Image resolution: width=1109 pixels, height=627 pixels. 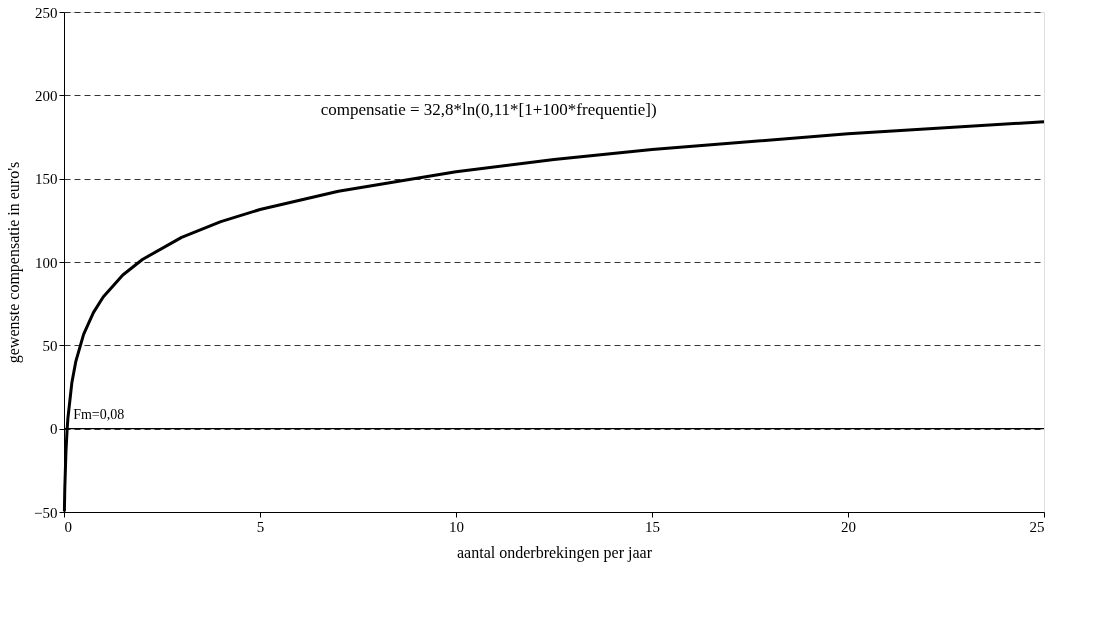 I want to click on y-tick-label: 0, so click(x=54, y=429).